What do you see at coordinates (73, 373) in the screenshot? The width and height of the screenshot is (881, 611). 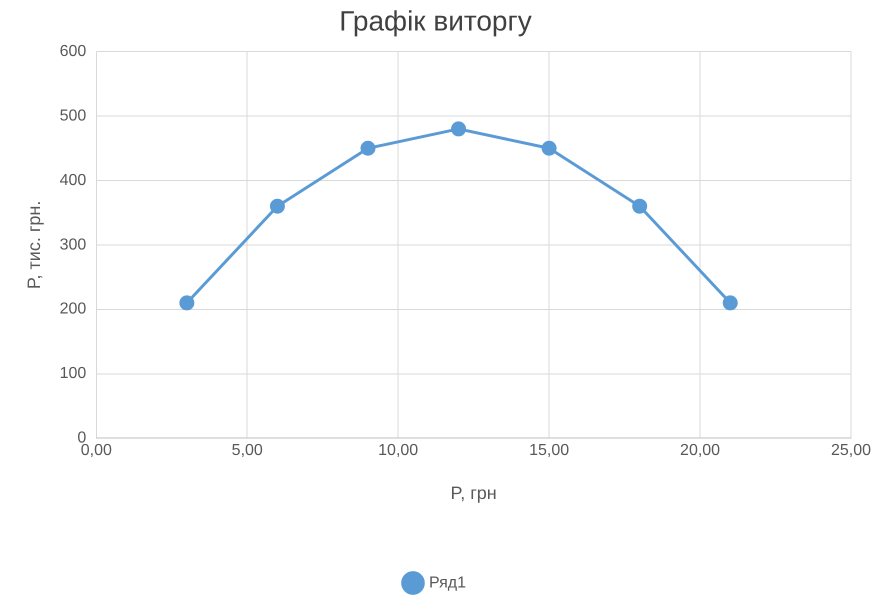 I see `y-tick-label: 100` at bounding box center [73, 373].